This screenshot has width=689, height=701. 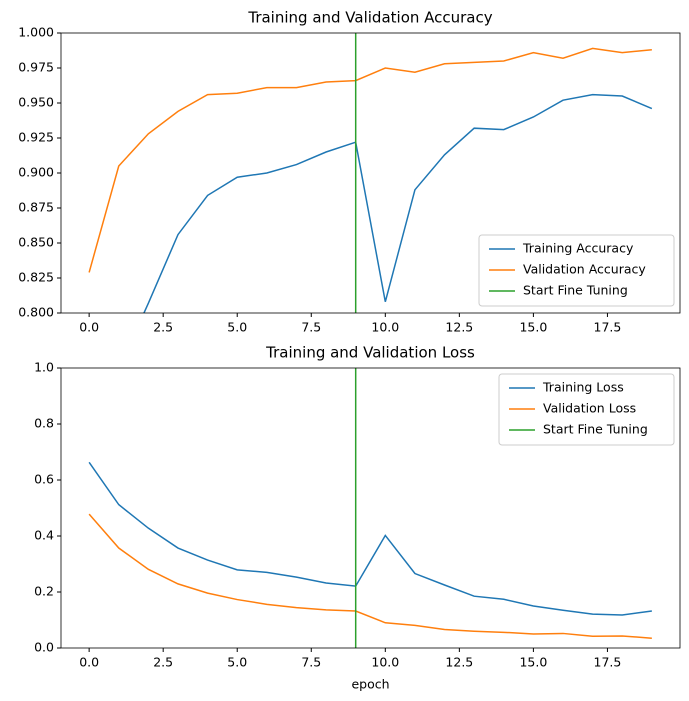 What do you see at coordinates (44, 647) in the screenshot?
I see `y-tick-label: 0.0` at bounding box center [44, 647].